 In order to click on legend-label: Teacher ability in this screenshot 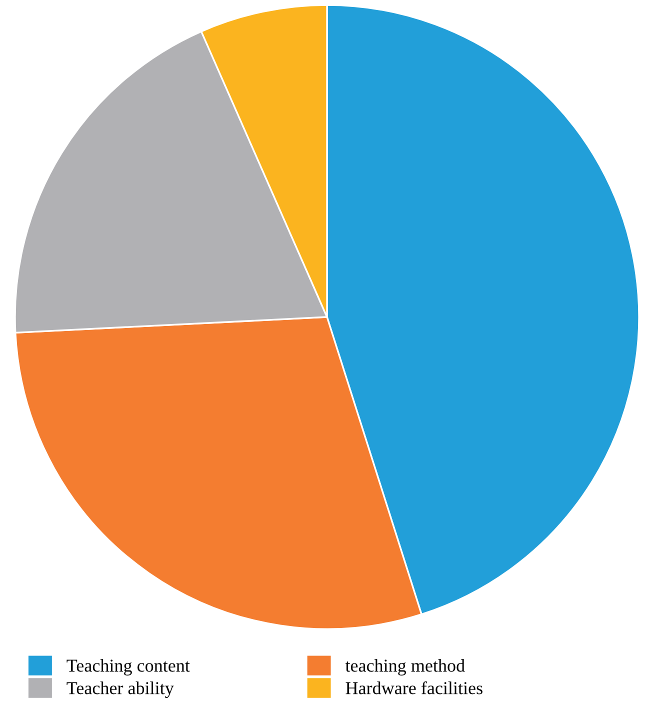, I will do `click(120, 690)`.